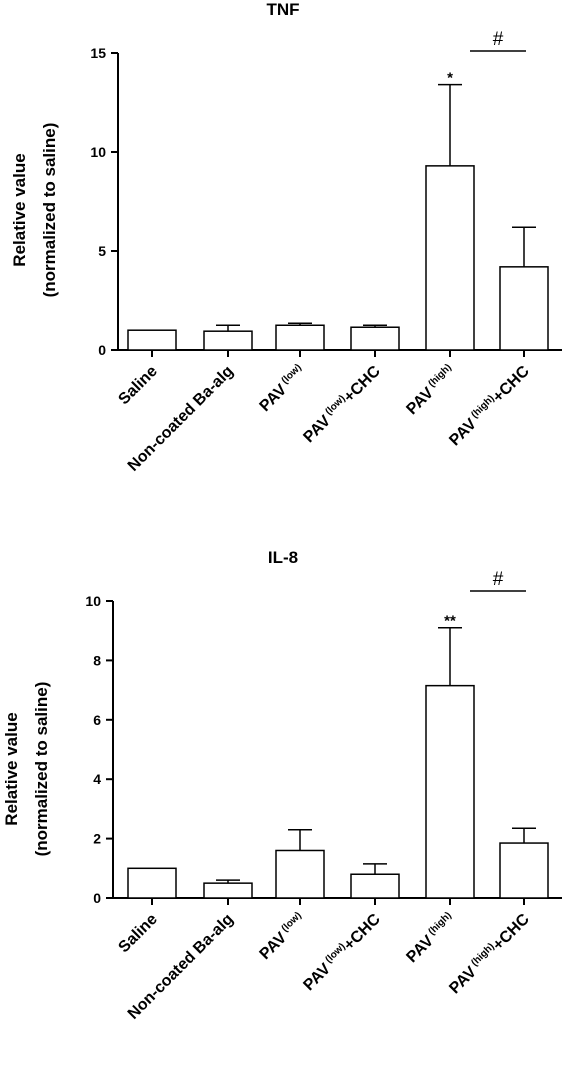  Describe the element at coordinates (97, 660) in the screenshot. I see `y-tick-label: 8` at that location.